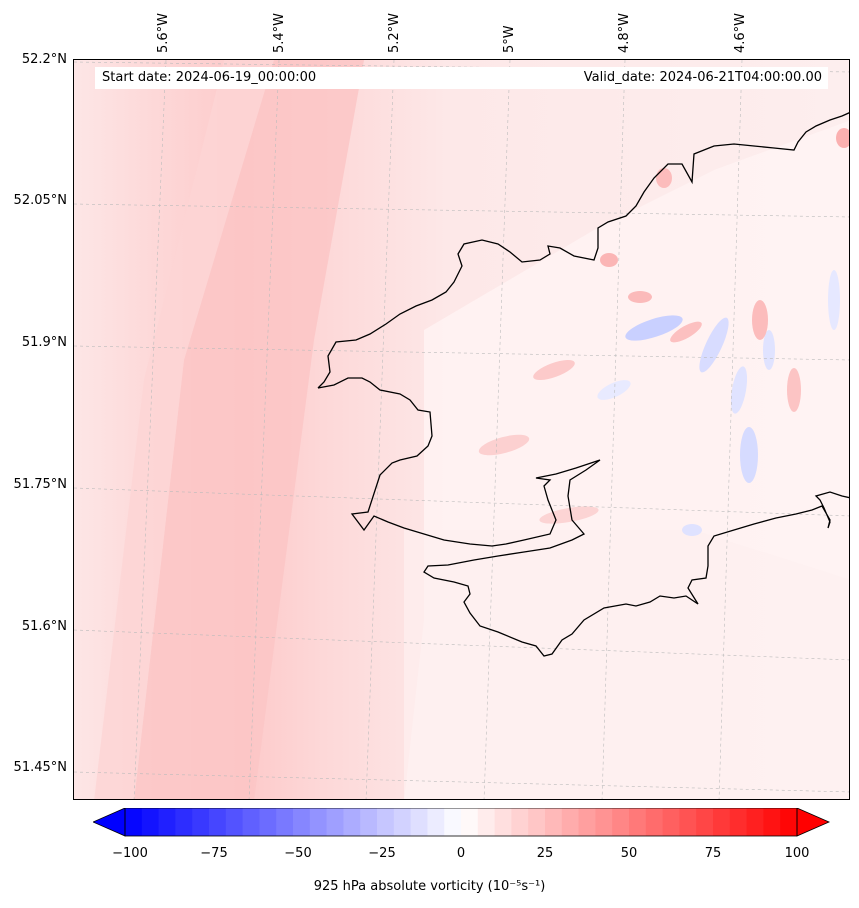  I want to click on lat-label: 51.9°N, so click(44, 342).